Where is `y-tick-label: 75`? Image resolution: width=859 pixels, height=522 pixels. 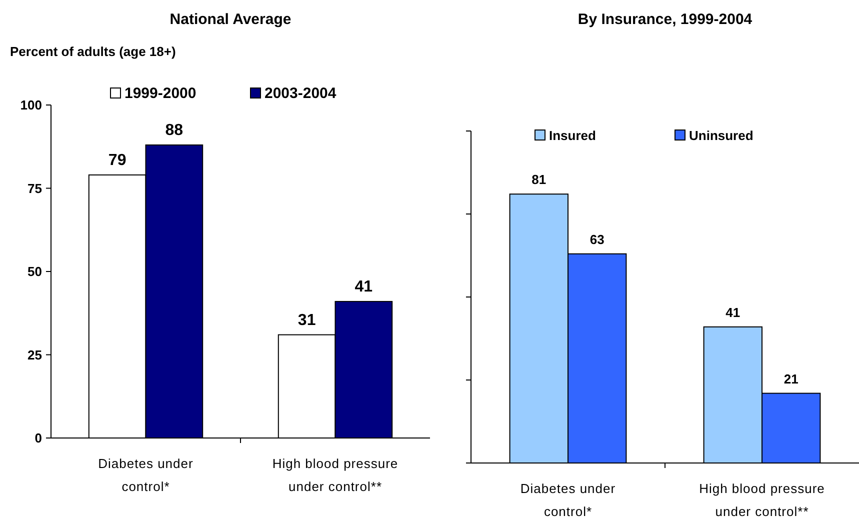 y-tick-label: 75 is located at coordinates (35, 188).